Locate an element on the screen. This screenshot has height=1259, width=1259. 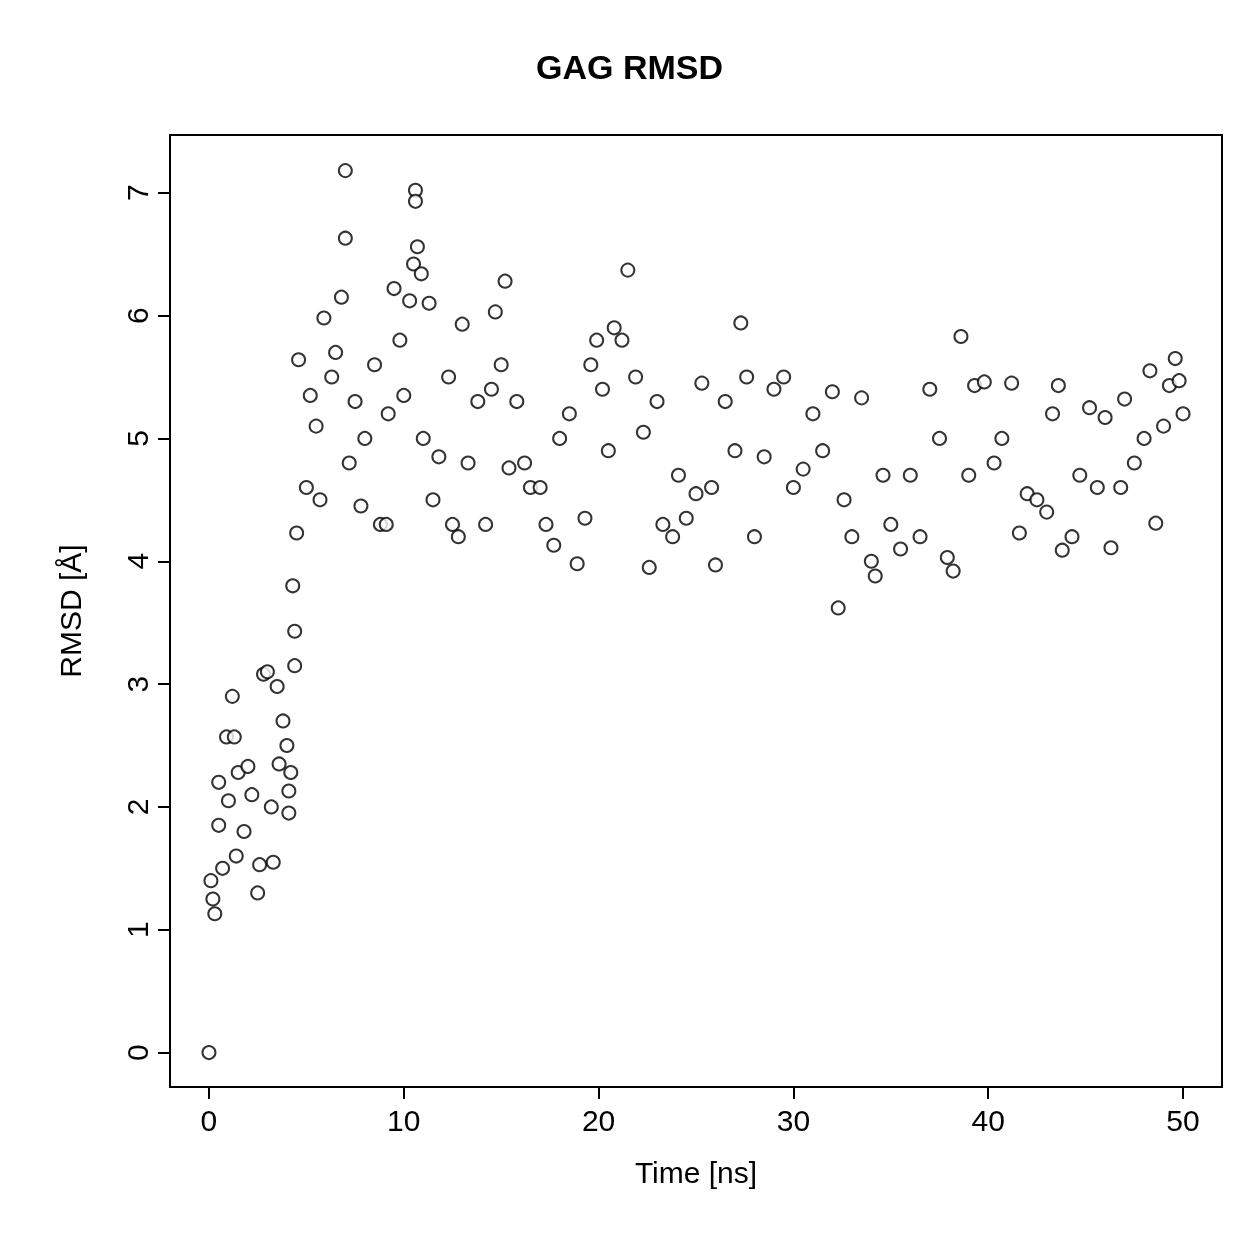
x-tick-label: 40 is located at coordinates (988, 1120).